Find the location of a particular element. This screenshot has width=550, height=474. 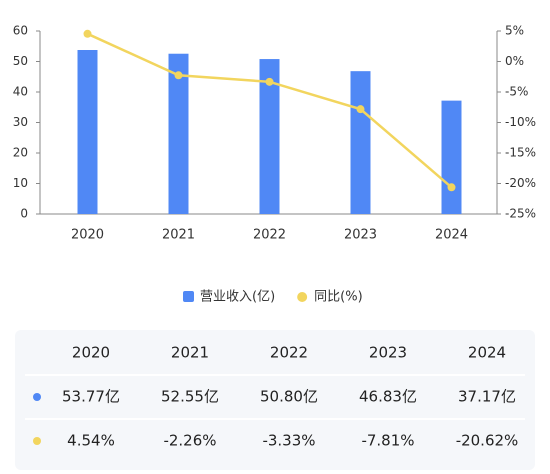

table-header: 2023 is located at coordinates (388, 353).